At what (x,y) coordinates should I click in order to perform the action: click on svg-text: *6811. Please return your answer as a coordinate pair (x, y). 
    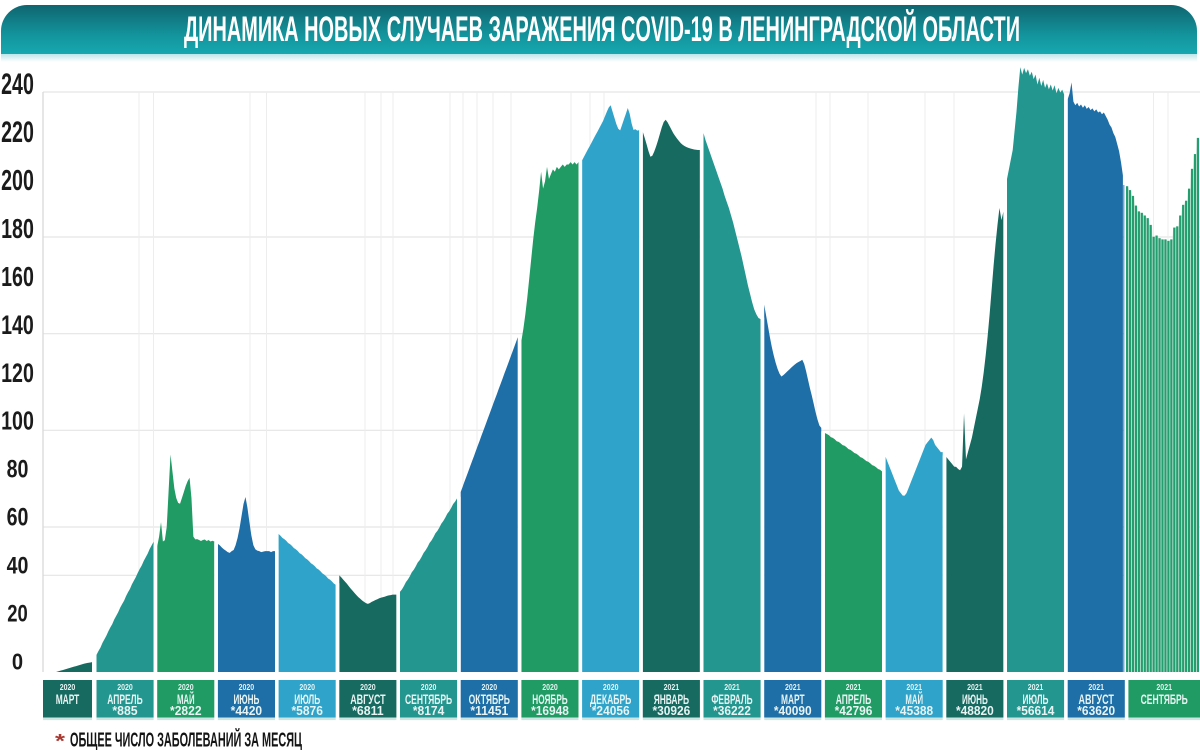
    Looking at the image, I should click on (368, 710).